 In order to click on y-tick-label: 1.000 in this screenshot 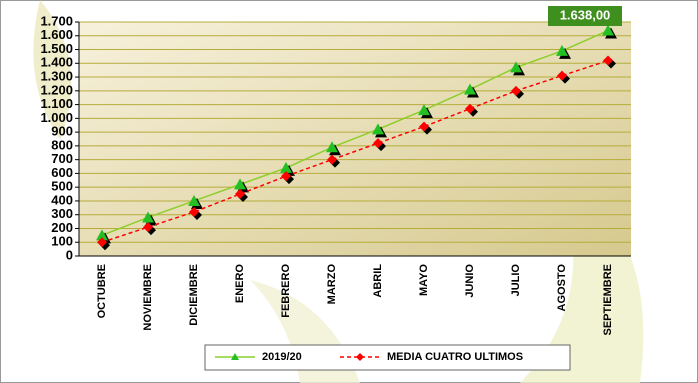, I will do `click(56, 117)`.